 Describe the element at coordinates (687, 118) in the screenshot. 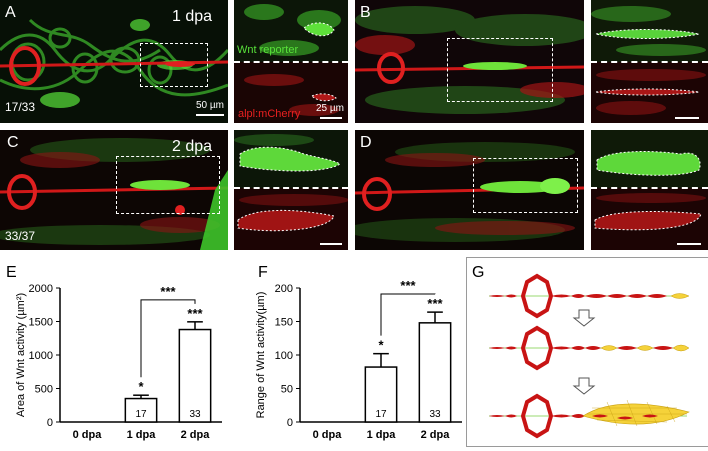

I see `panel-b-inset-scalebar` at that location.